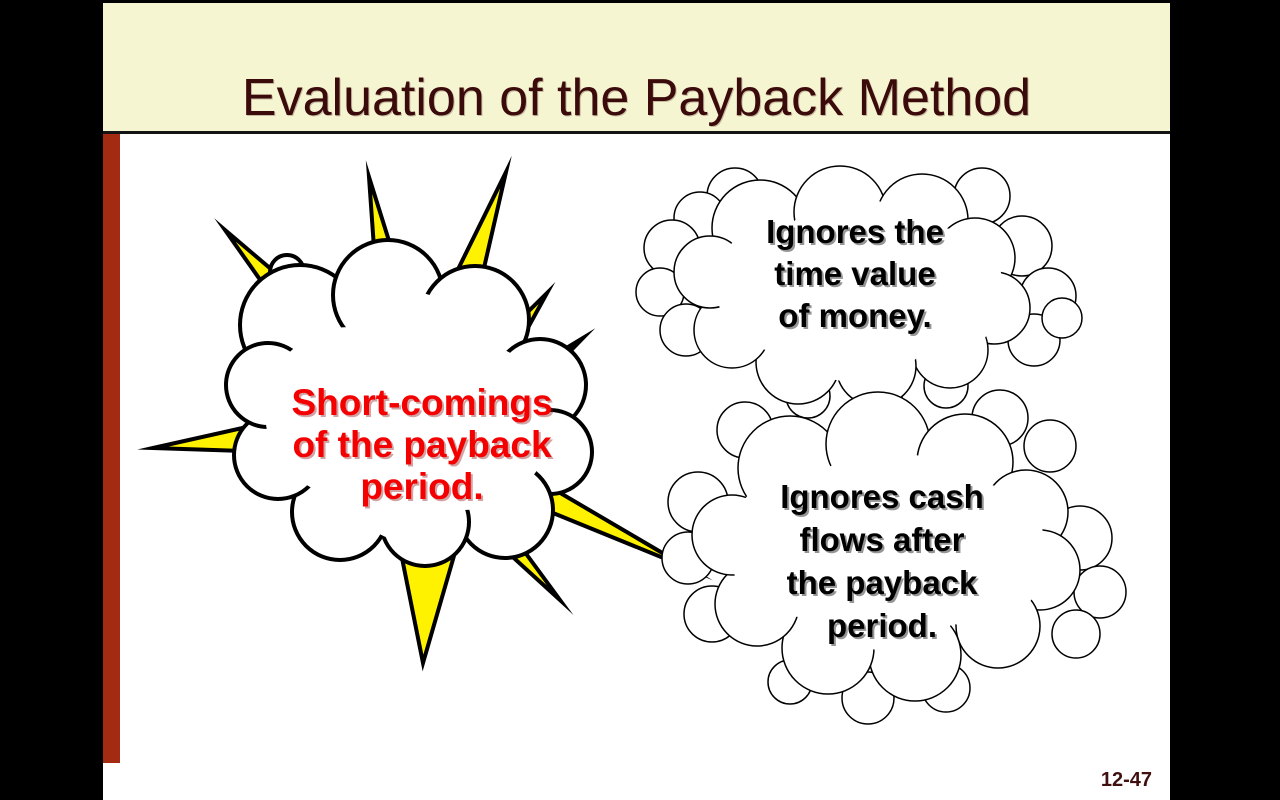 The image size is (1280, 800). I want to click on burst-caption-line: of the payback, so click(422, 444).